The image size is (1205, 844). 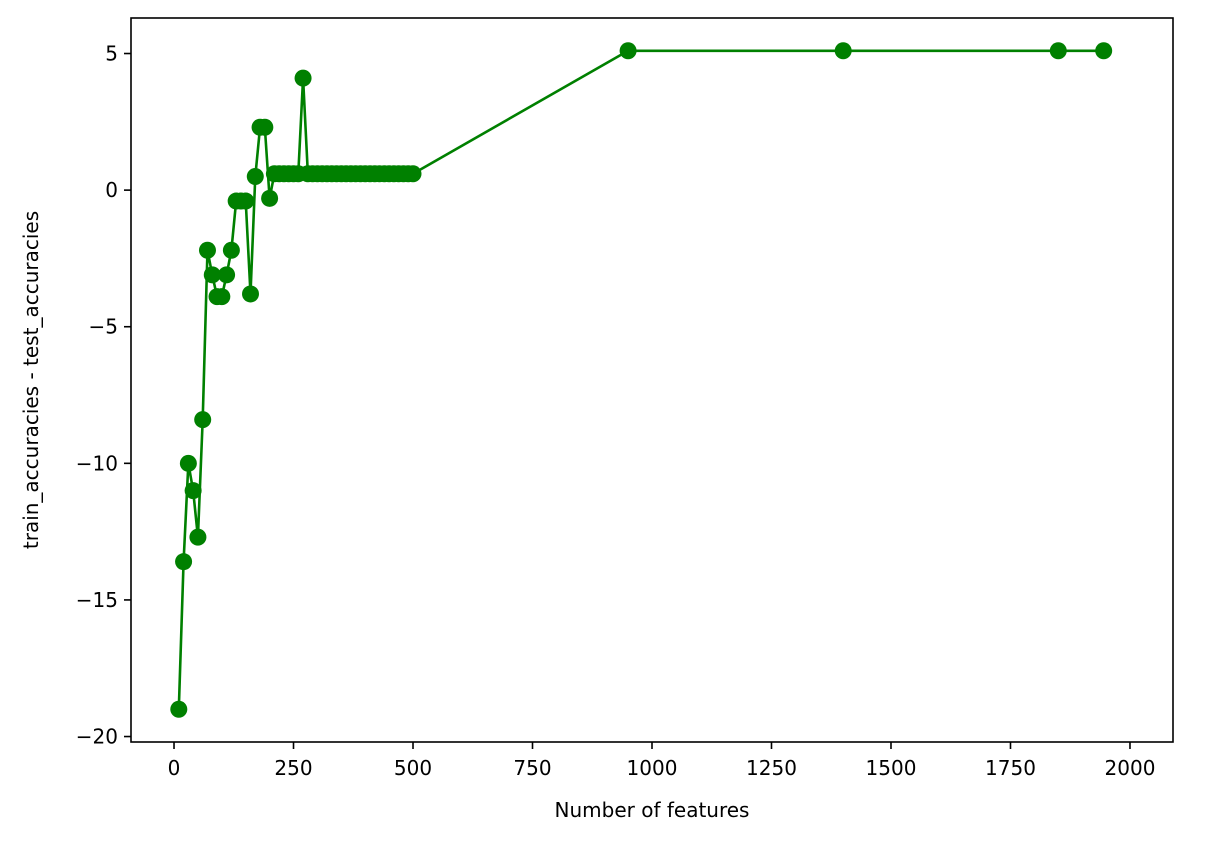 What do you see at coordinates (652, 810) in the screenshot?
I see `x-axis-title: Number of features` at bounding box center [652, 810].